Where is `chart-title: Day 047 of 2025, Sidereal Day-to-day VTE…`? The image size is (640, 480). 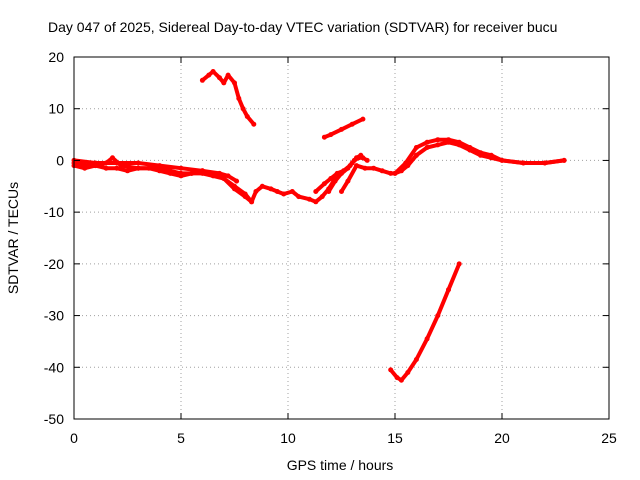
chart-title: Day 047 of 2025, Sidereal Day-to-day VTE… is located at coordinates (302, 27).